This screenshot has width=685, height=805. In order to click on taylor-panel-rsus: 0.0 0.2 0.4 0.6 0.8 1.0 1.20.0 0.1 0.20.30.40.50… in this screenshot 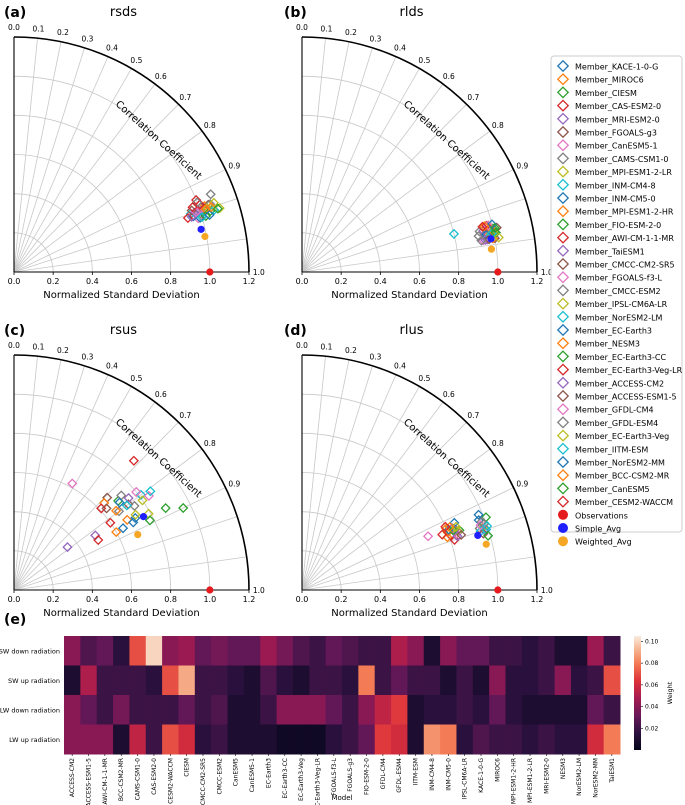, I will do `click(134, 471)`.